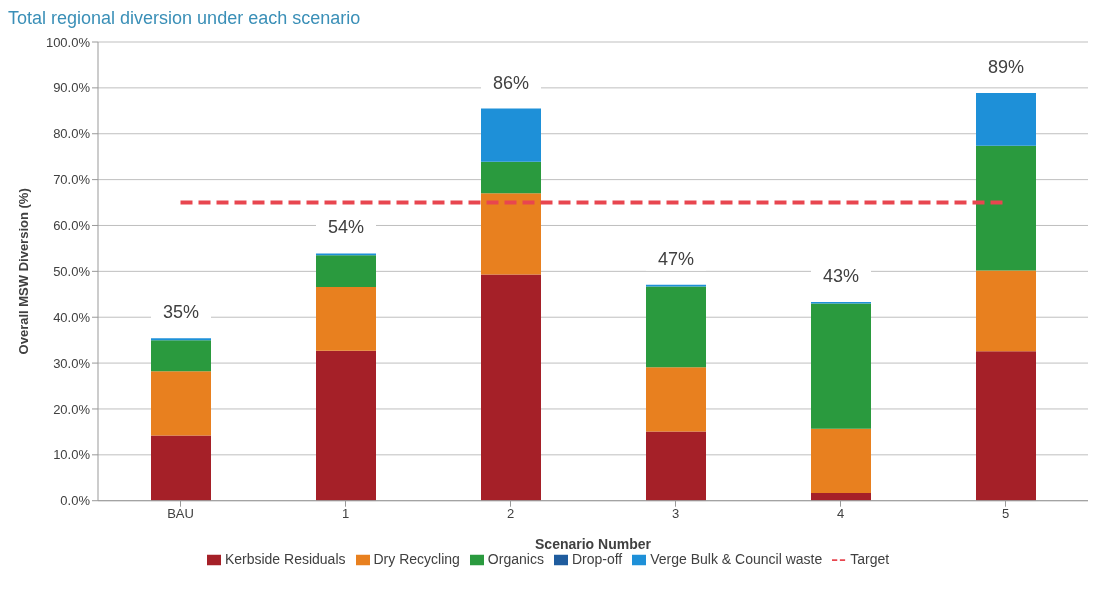 Image resolution: width=1119 pixels, height=598 pixels. Describe the element at coordinates (597, 558) in the screenshot. I see `legend-label: Drop-off` at that location.